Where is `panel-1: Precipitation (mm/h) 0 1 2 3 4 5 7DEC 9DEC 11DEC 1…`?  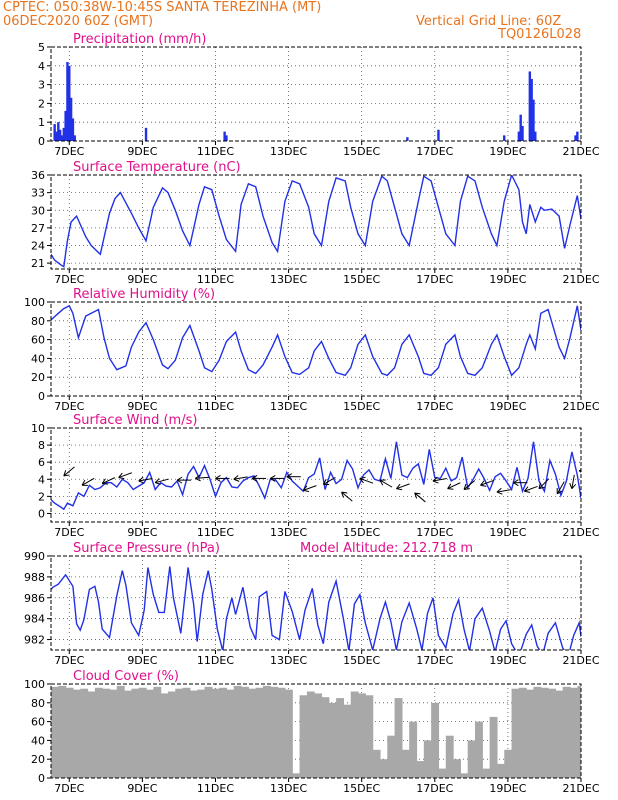
panel-1: Precipitation (mm/h) 0 1 2 3 4 5 7DEC 9DEC 11DEC 1… is located at coordinates (319, 95).